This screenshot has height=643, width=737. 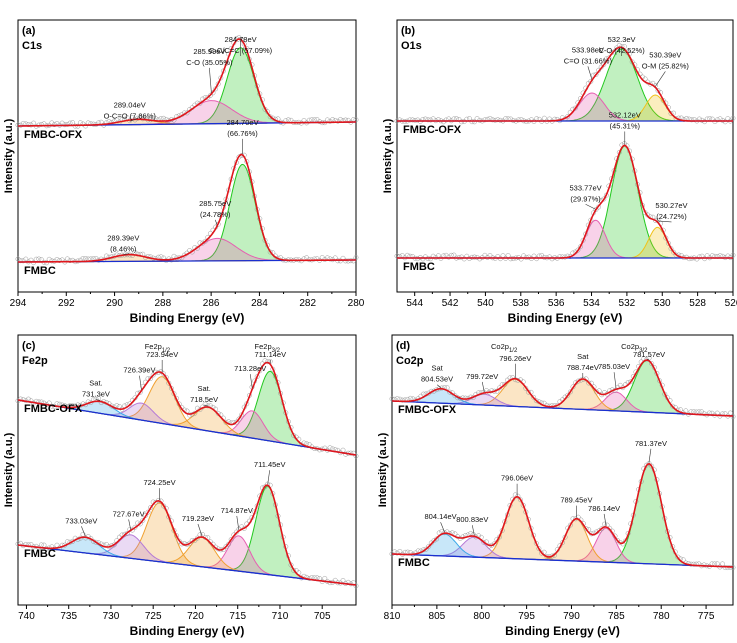 I want to click on peak-label: (29.97%), so click(x=585, y=198).